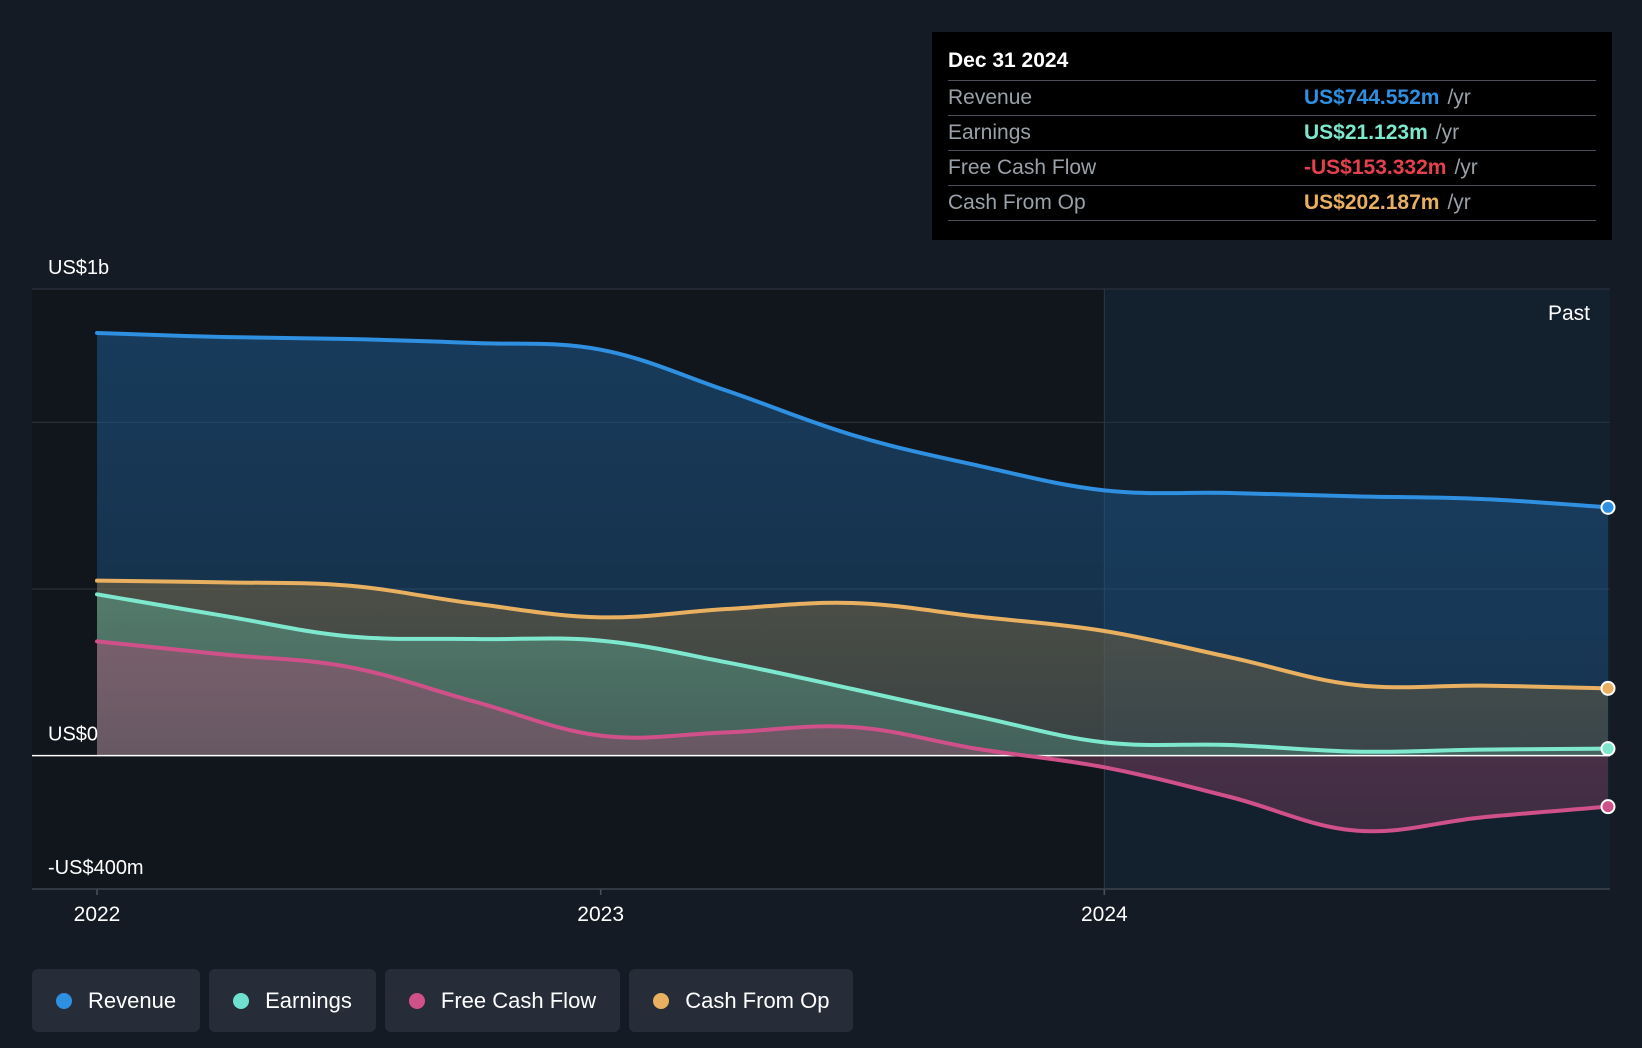 This screenshot has height=1048, width=1642. What do you see at coordinates (64, 1000) in the screenshot?
I see `revenue-dot-icon` at bounding box center [64, 1000].